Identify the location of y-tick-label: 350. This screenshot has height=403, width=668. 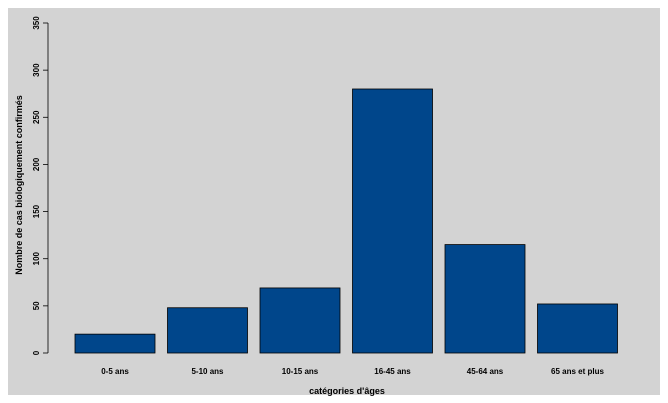
(36, 23).